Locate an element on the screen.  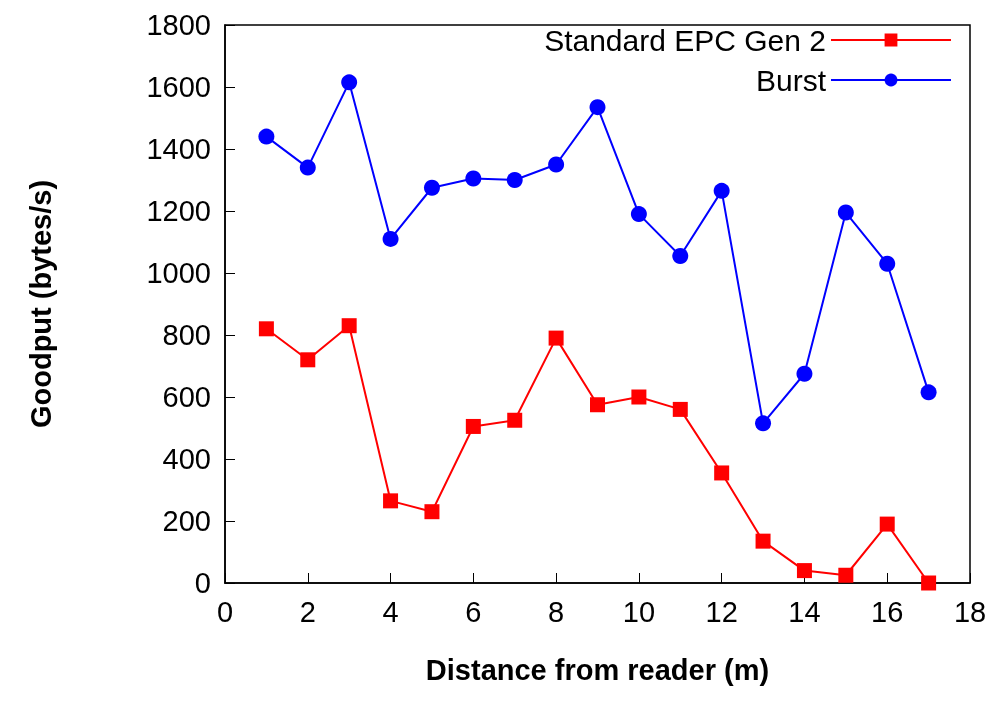
y-tick-label: 800 is located at coordinates (186, 335).